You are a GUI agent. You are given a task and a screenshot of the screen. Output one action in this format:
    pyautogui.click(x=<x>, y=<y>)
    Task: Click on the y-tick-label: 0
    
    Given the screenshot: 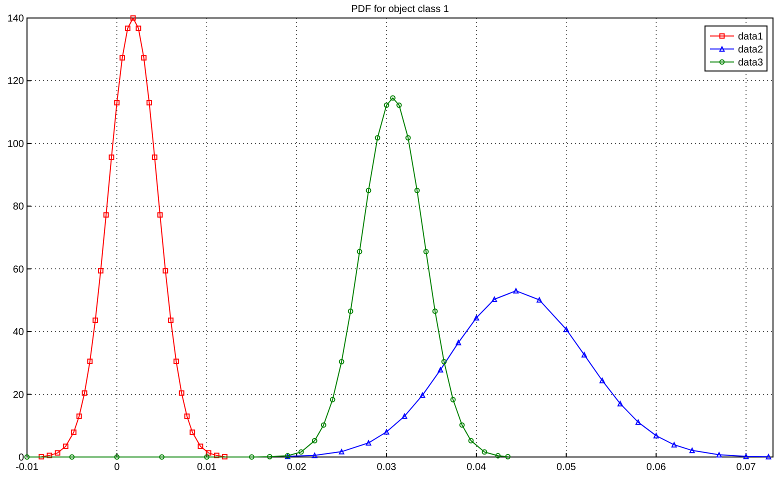 What is the action you would take?
    pyautogui.click(x=21, y=458)
    